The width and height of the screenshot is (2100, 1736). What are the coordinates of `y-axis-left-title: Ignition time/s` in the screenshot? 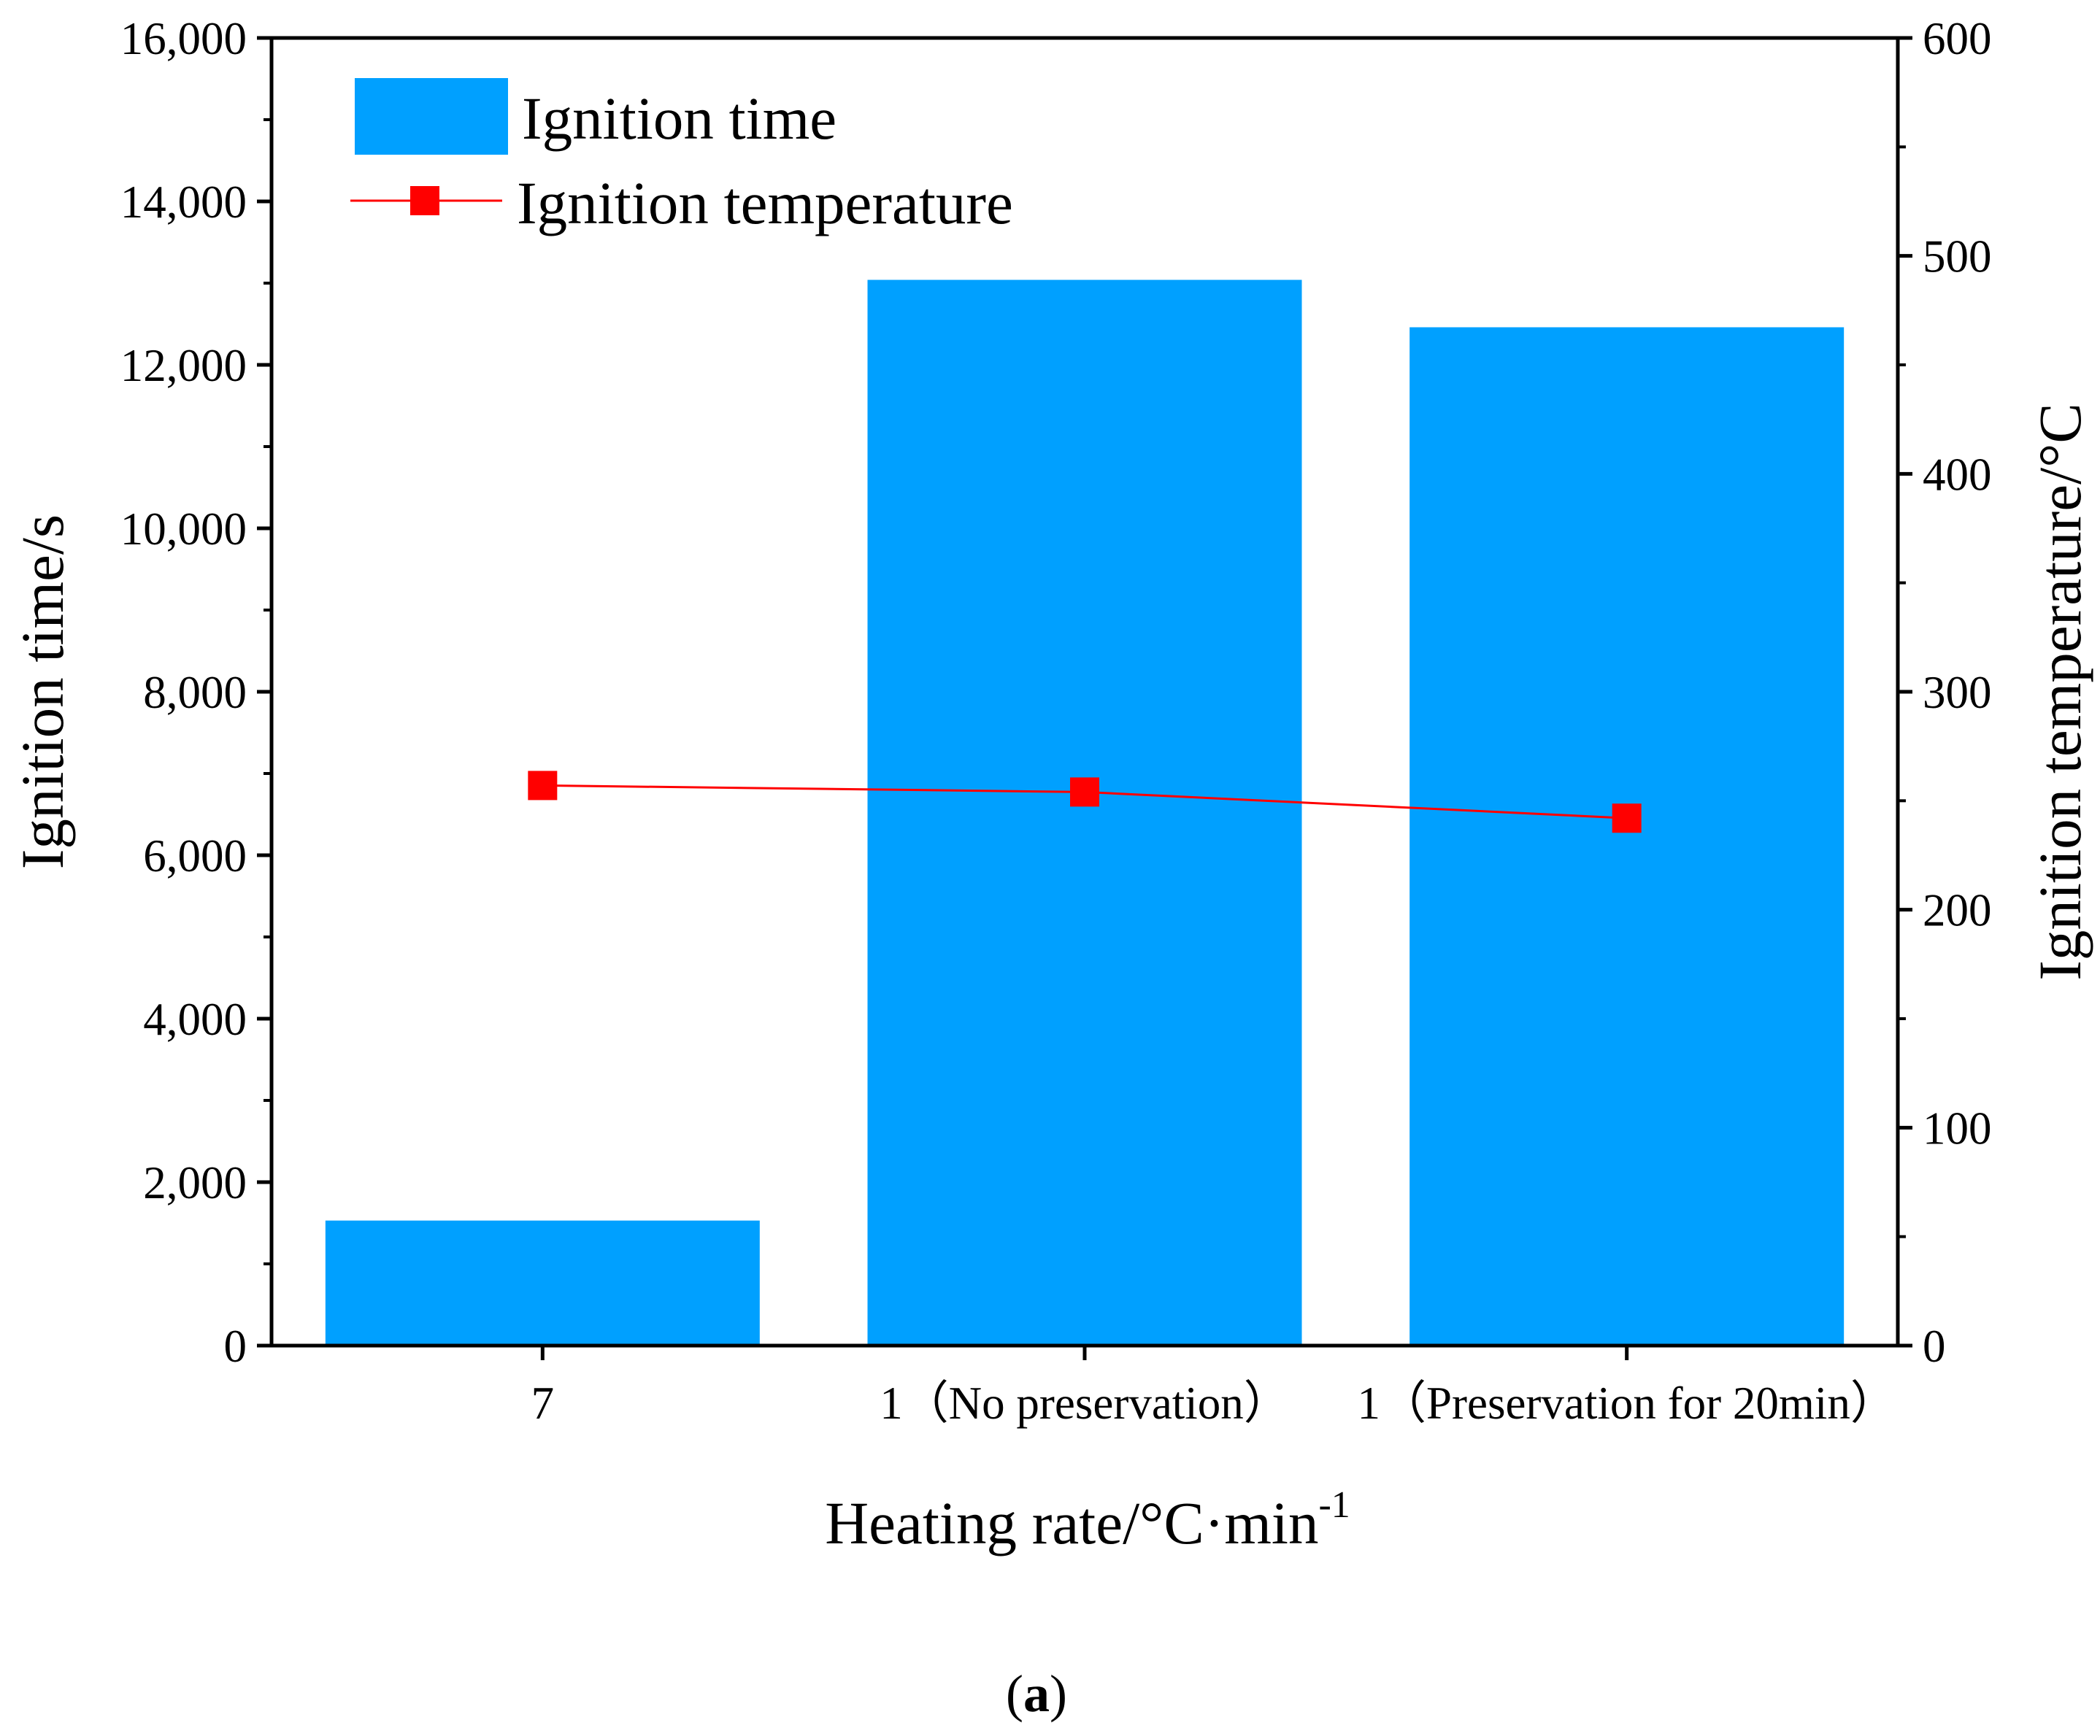 It's located at (42, 691).